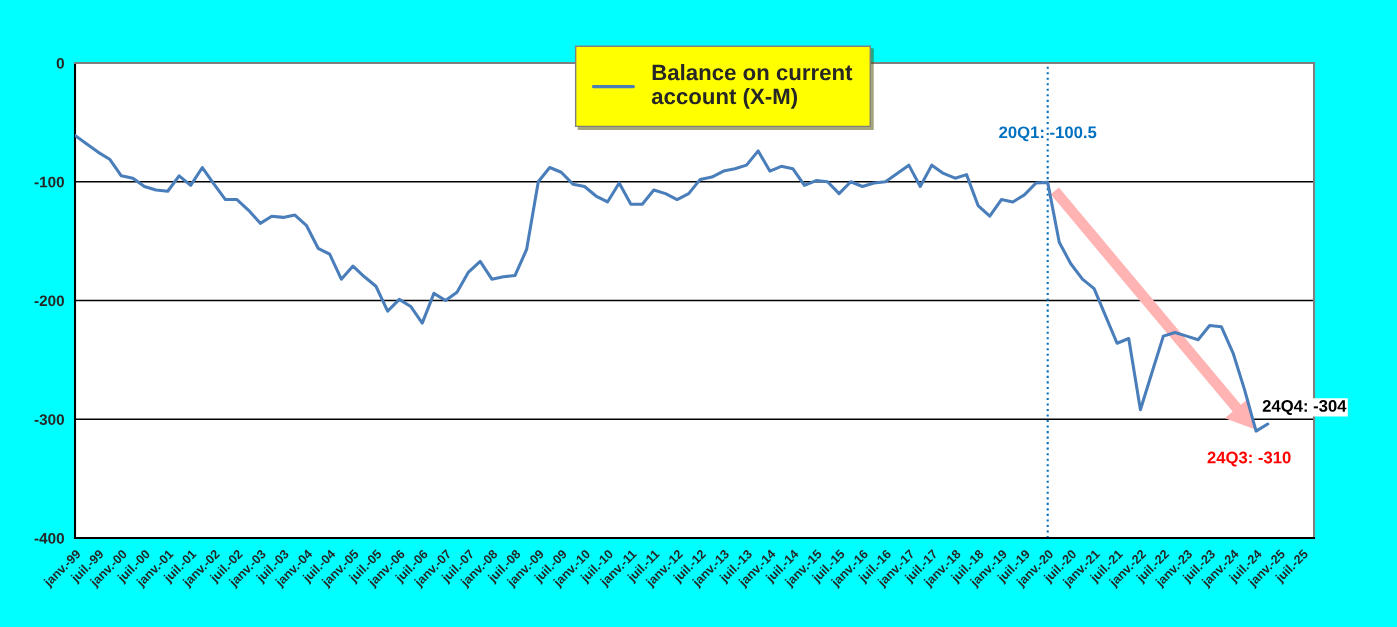 This screenshot has width=1397, height=627. Describe the element at coordinates (1048, 134) in the screenshot. I see `annotation: 20Q1: -100.5` at that location.